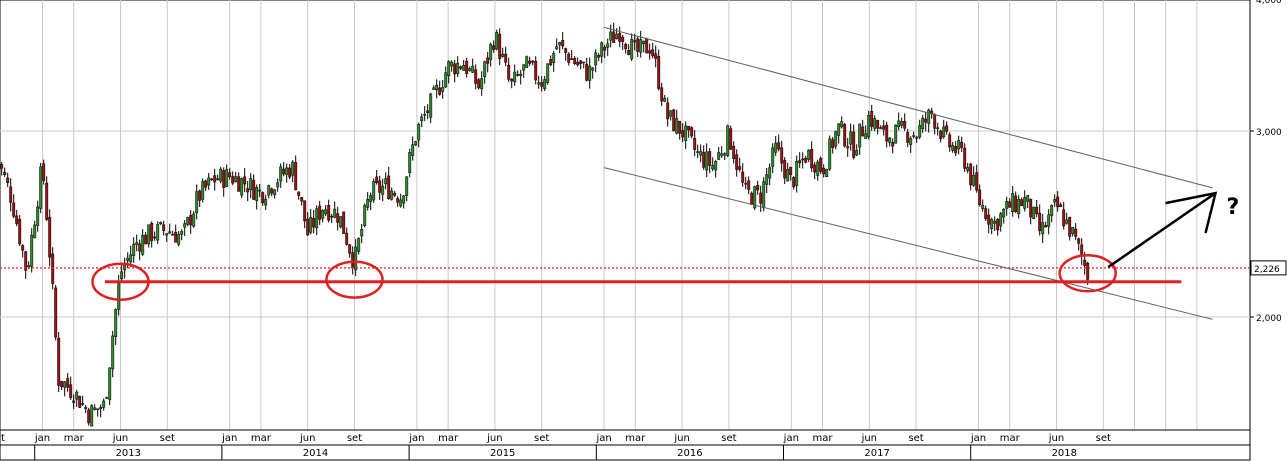  I want to click on arrow-shaft, so click(1162, 230).